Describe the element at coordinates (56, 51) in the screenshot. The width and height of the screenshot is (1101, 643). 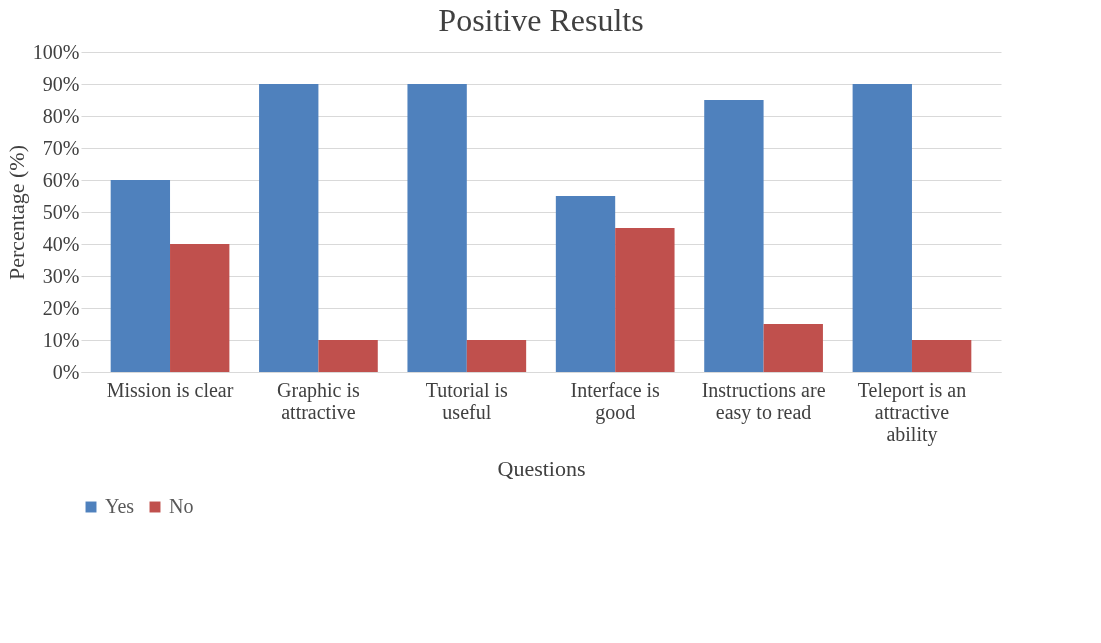
I see `y-tick-label: 100%` at that location.